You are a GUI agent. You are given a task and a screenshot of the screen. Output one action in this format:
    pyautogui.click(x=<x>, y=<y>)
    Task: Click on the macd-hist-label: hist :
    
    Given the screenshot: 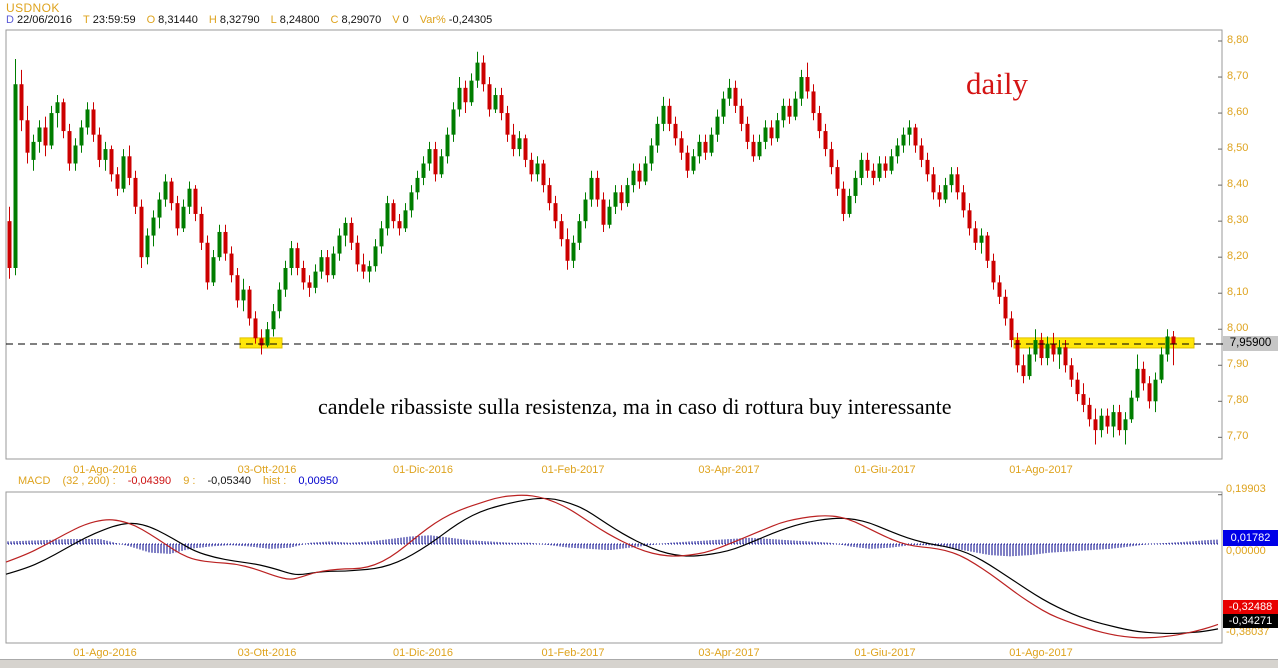 What is the action you would take?
    pyautogui.click(x=275, y=481)
    